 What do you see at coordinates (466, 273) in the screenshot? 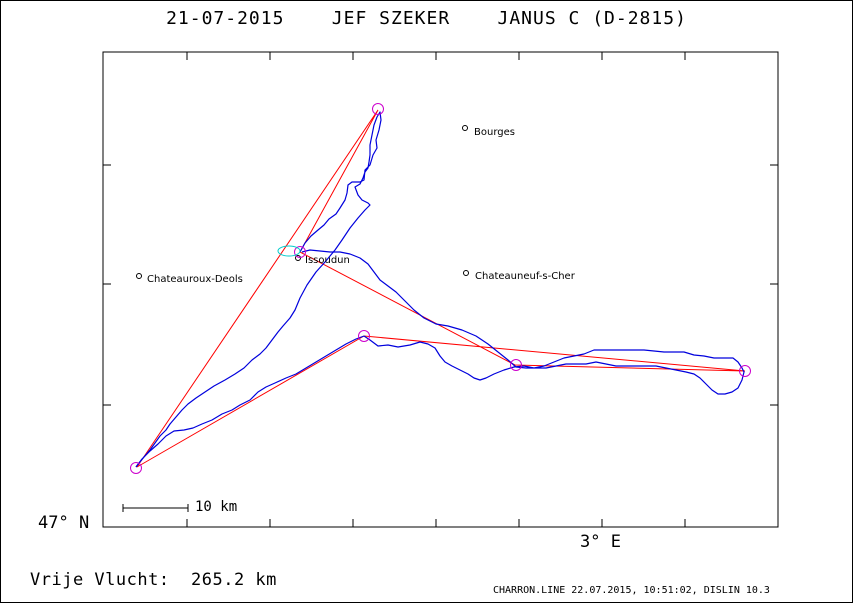
I see `town-marker-chateauneuf` at bounding box center [466, 273].